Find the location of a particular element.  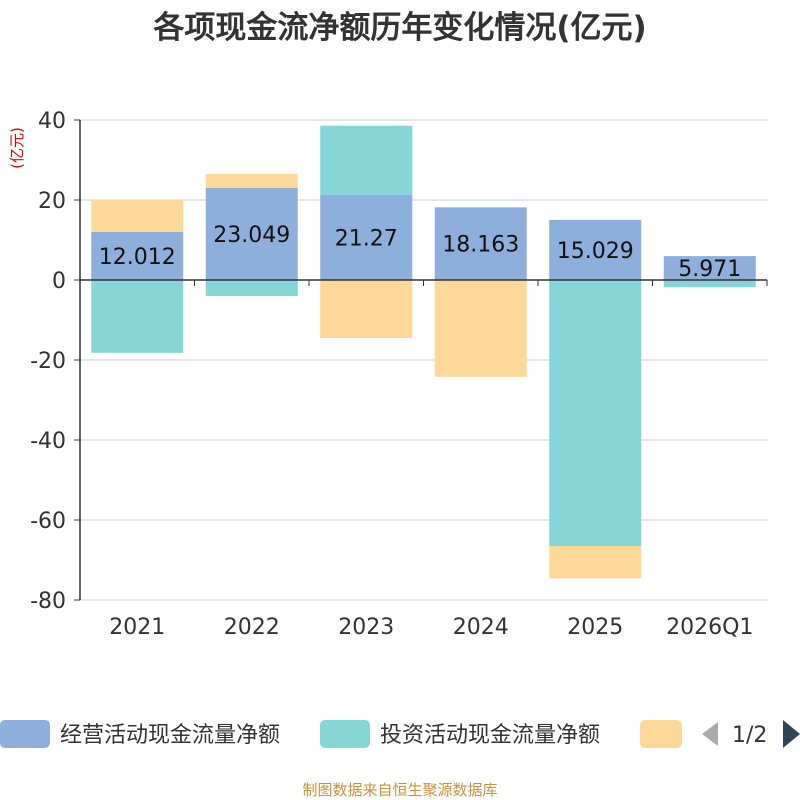

x-tick-label: 2025 is located at coordinates (595, 627).